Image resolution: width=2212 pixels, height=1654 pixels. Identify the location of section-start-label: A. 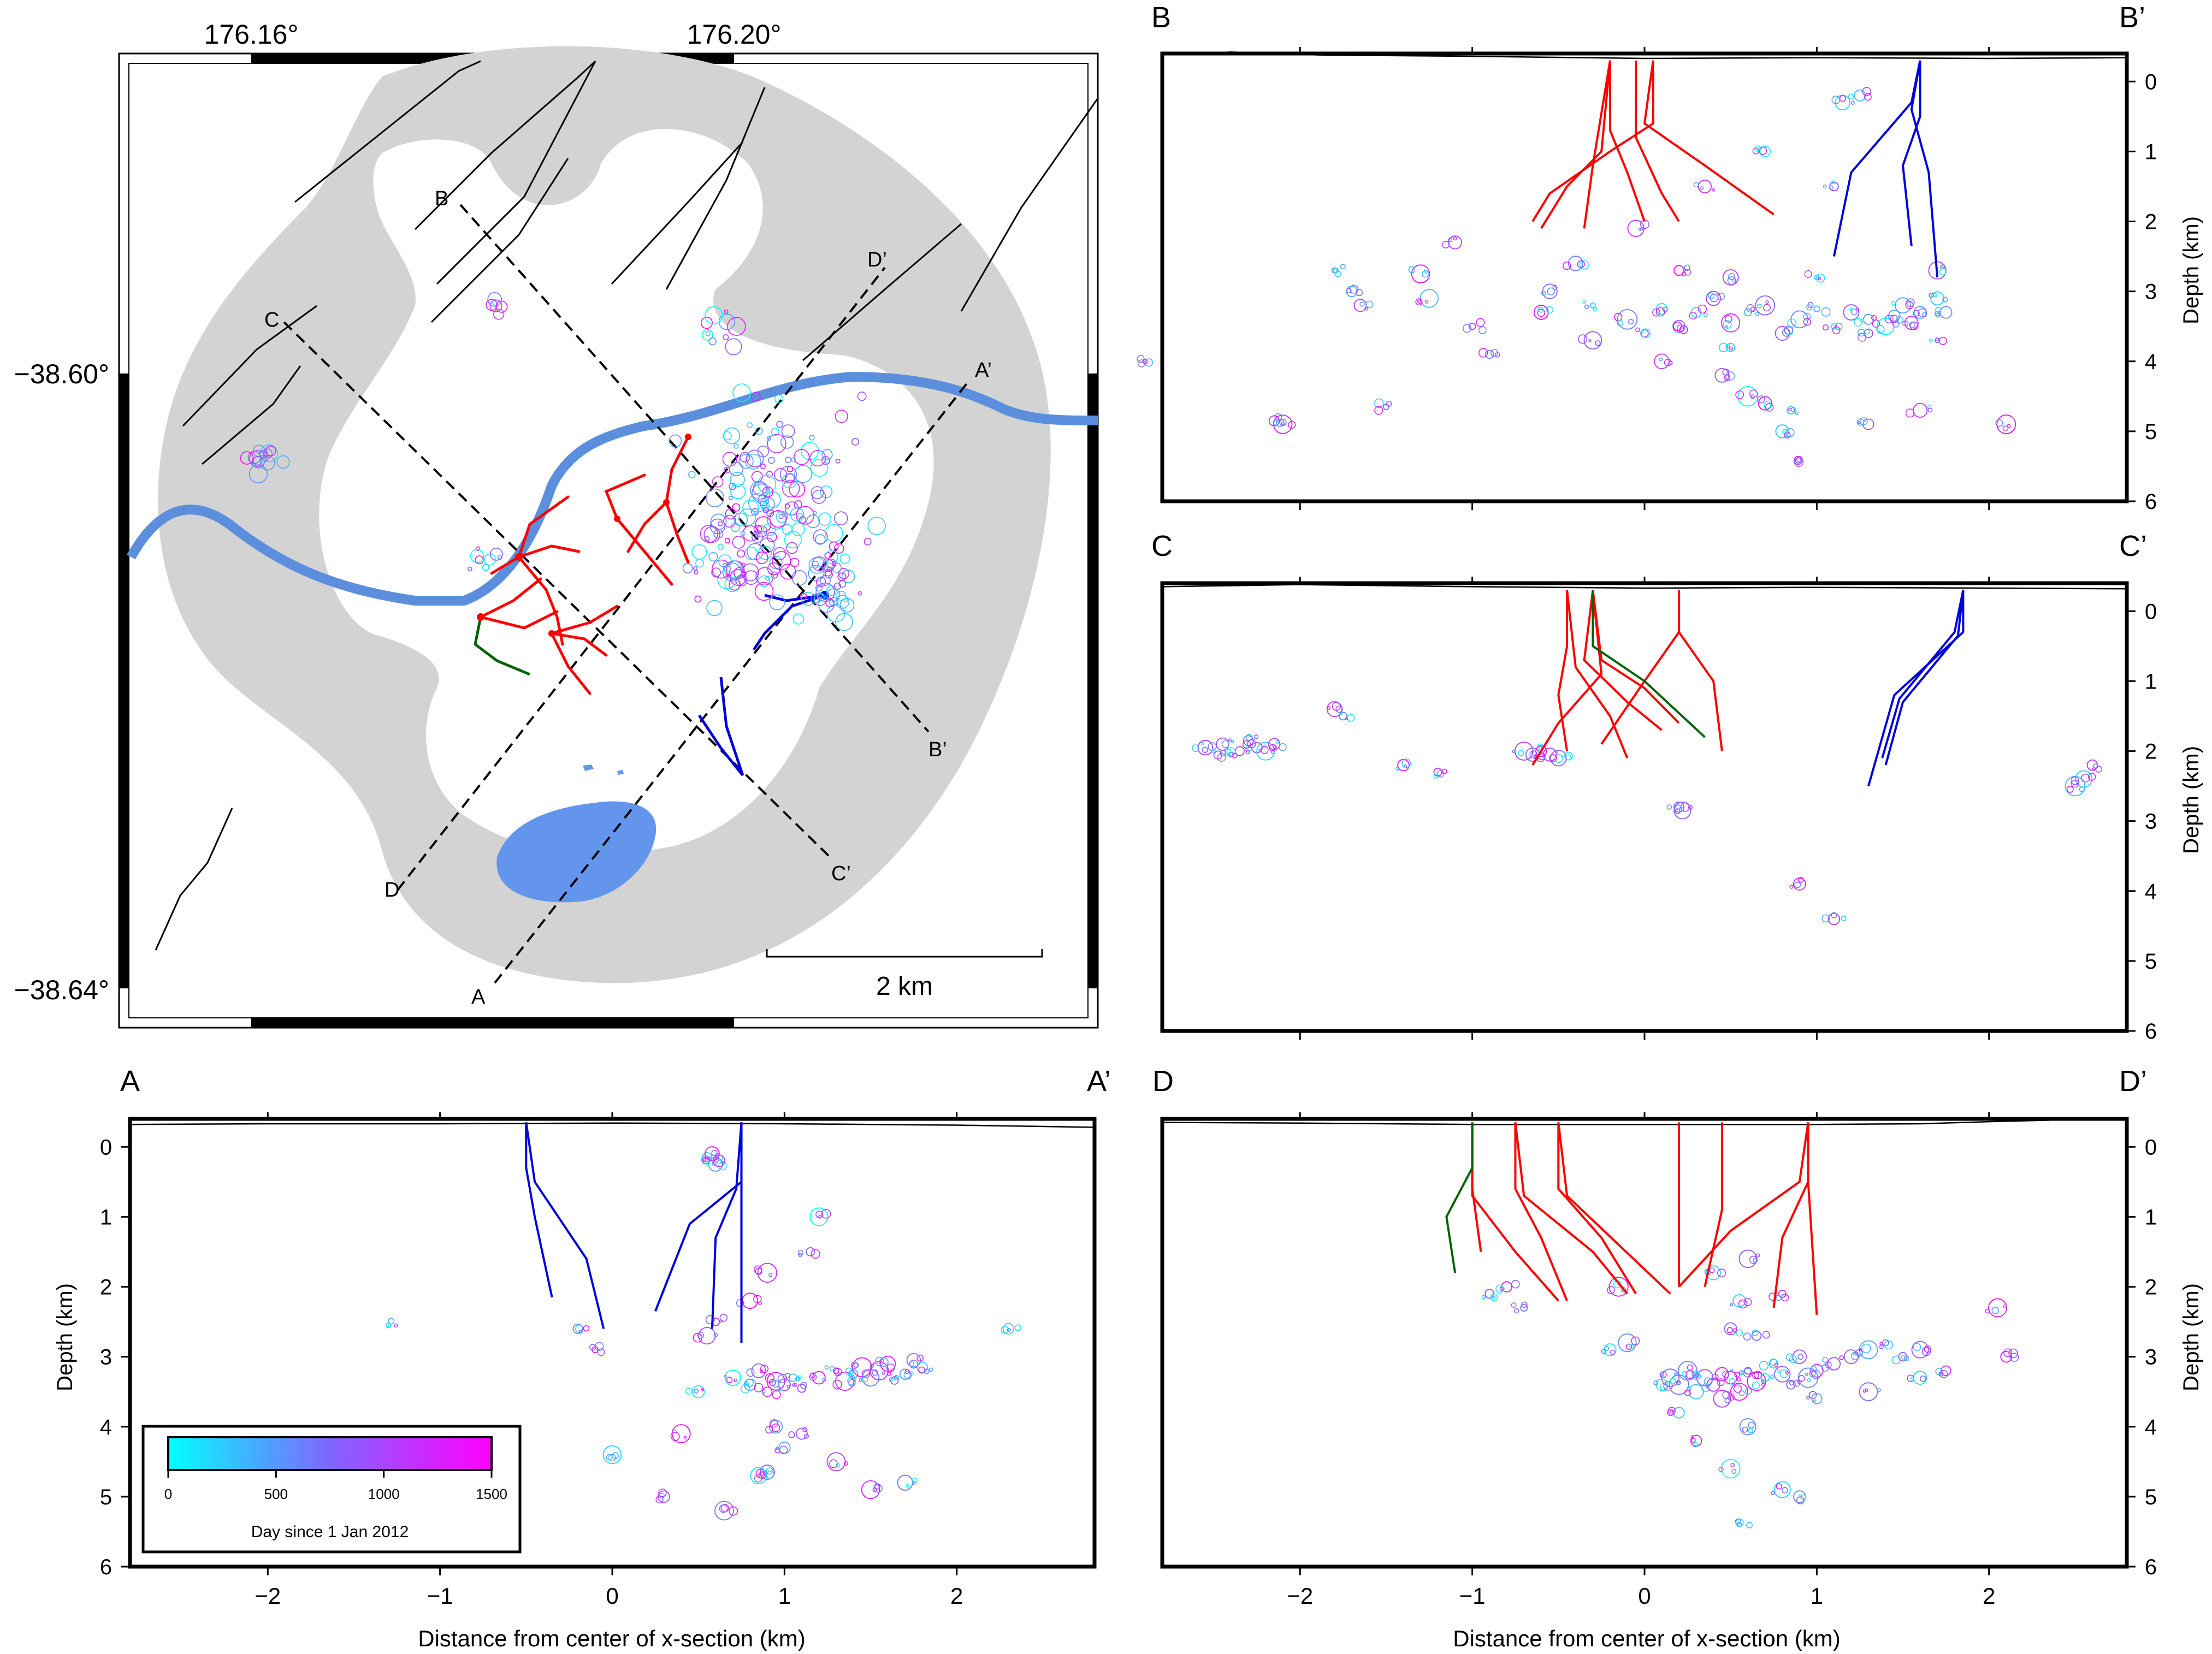
(130, 1081).